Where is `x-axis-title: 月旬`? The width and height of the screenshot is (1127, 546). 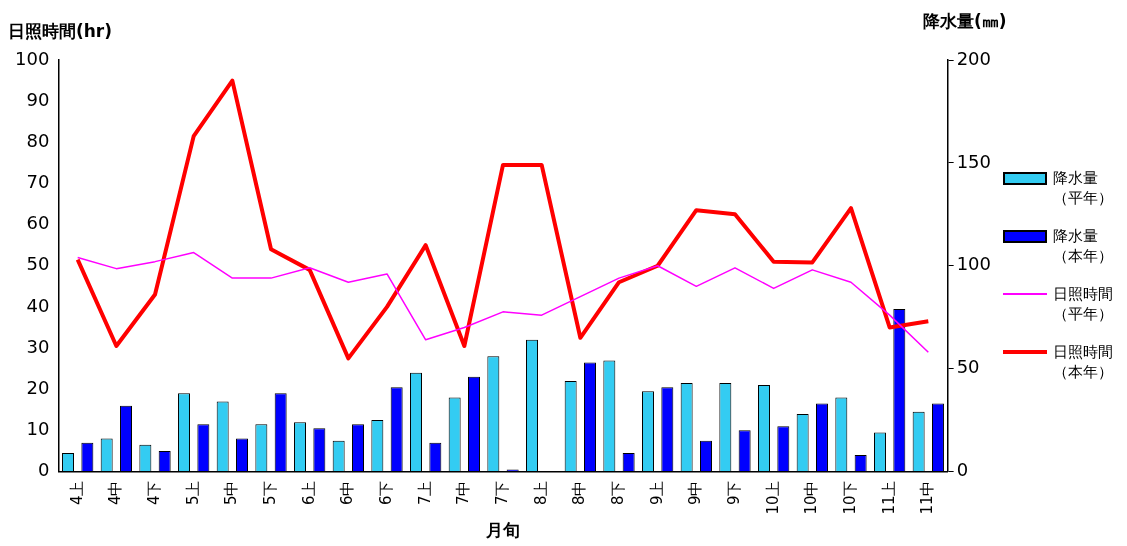
x-axis-title: 月旬 is located at coordinates (502, 530).